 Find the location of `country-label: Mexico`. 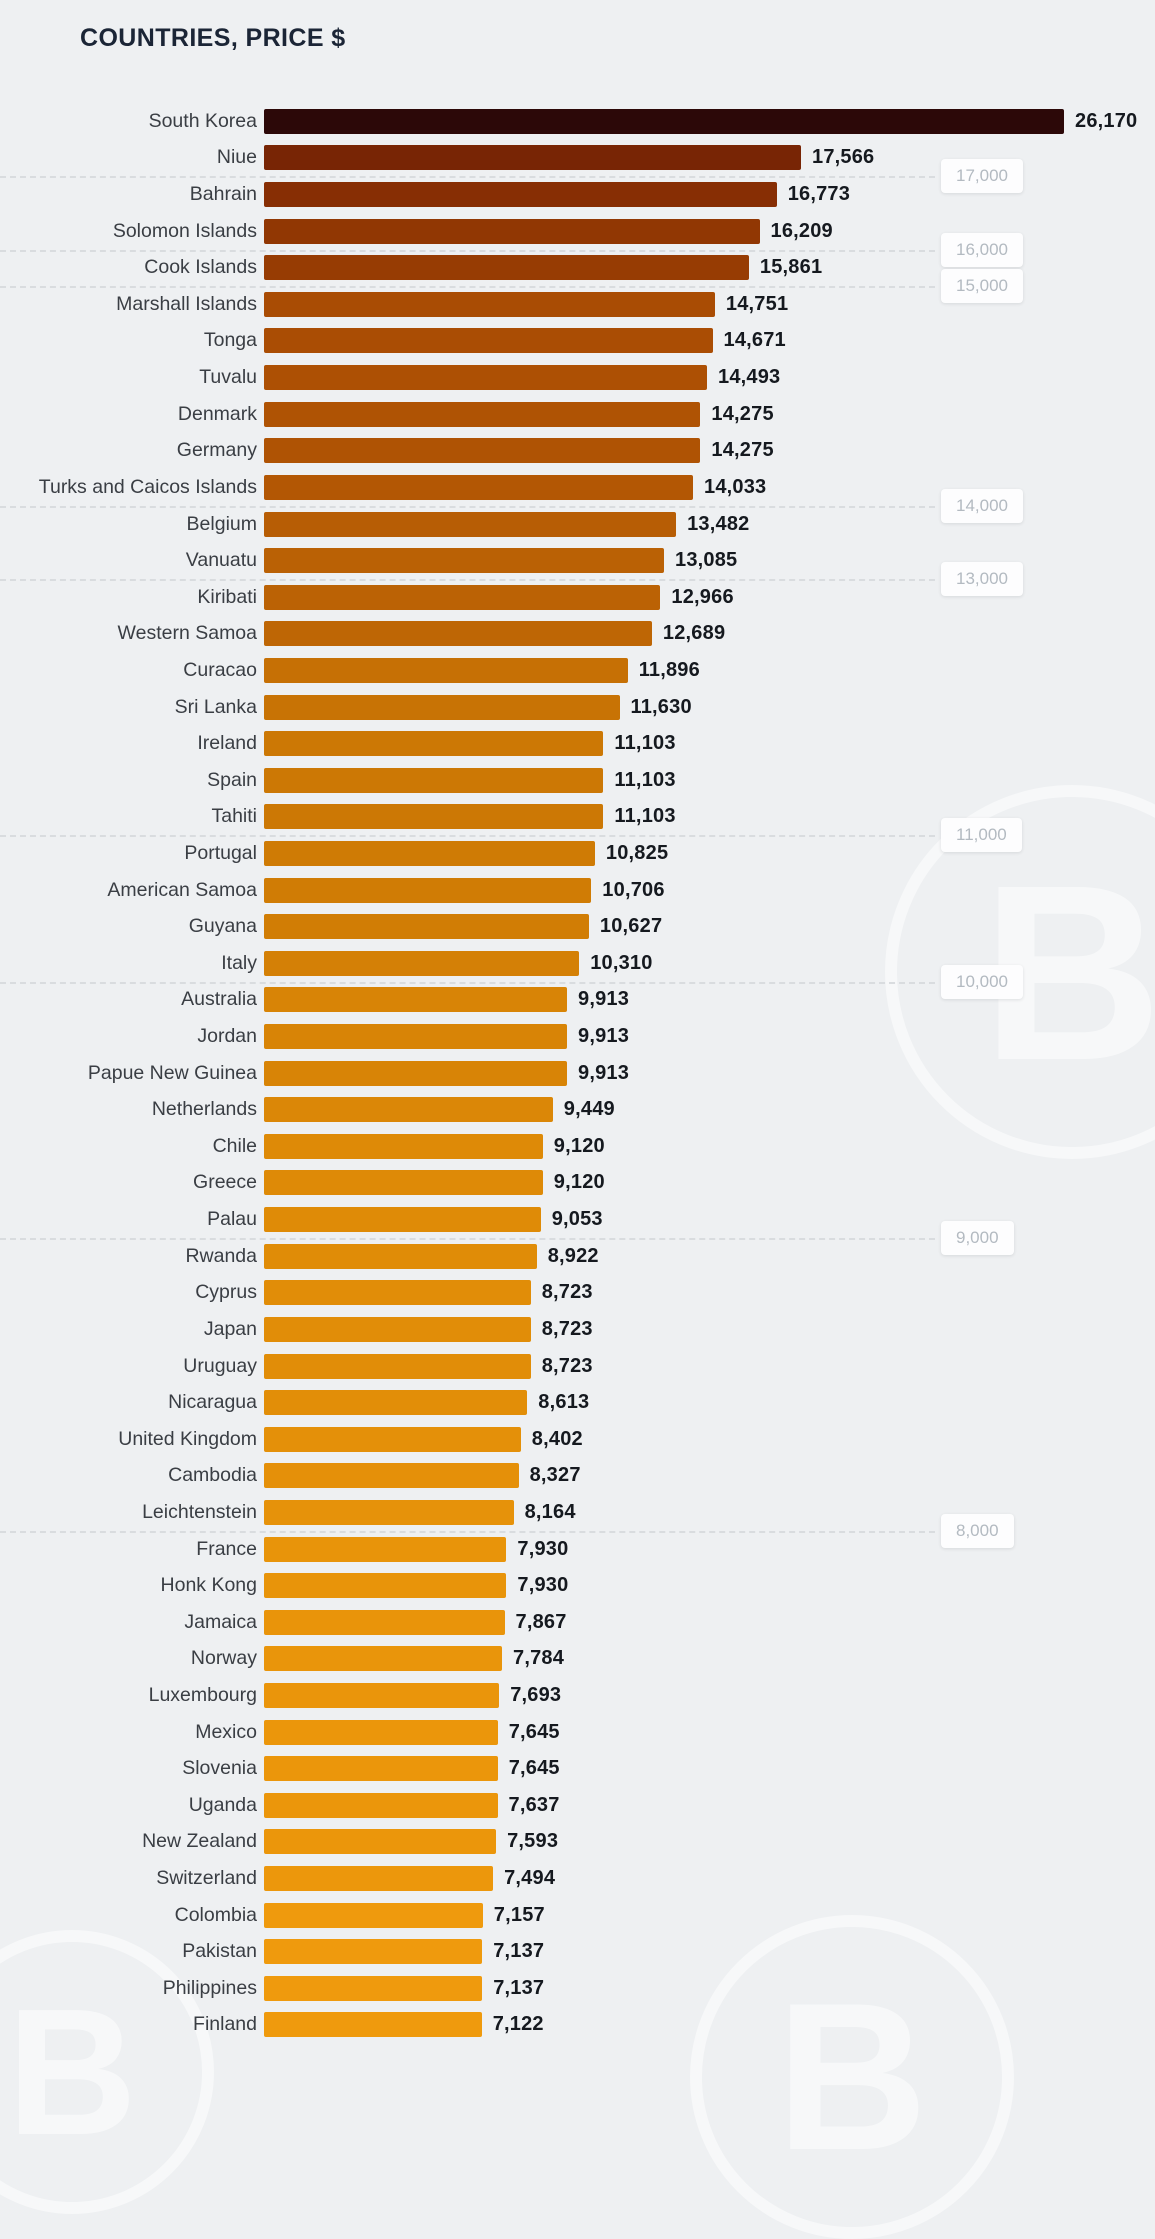

country-label: Mexico is located at coordinates (226, 1731).